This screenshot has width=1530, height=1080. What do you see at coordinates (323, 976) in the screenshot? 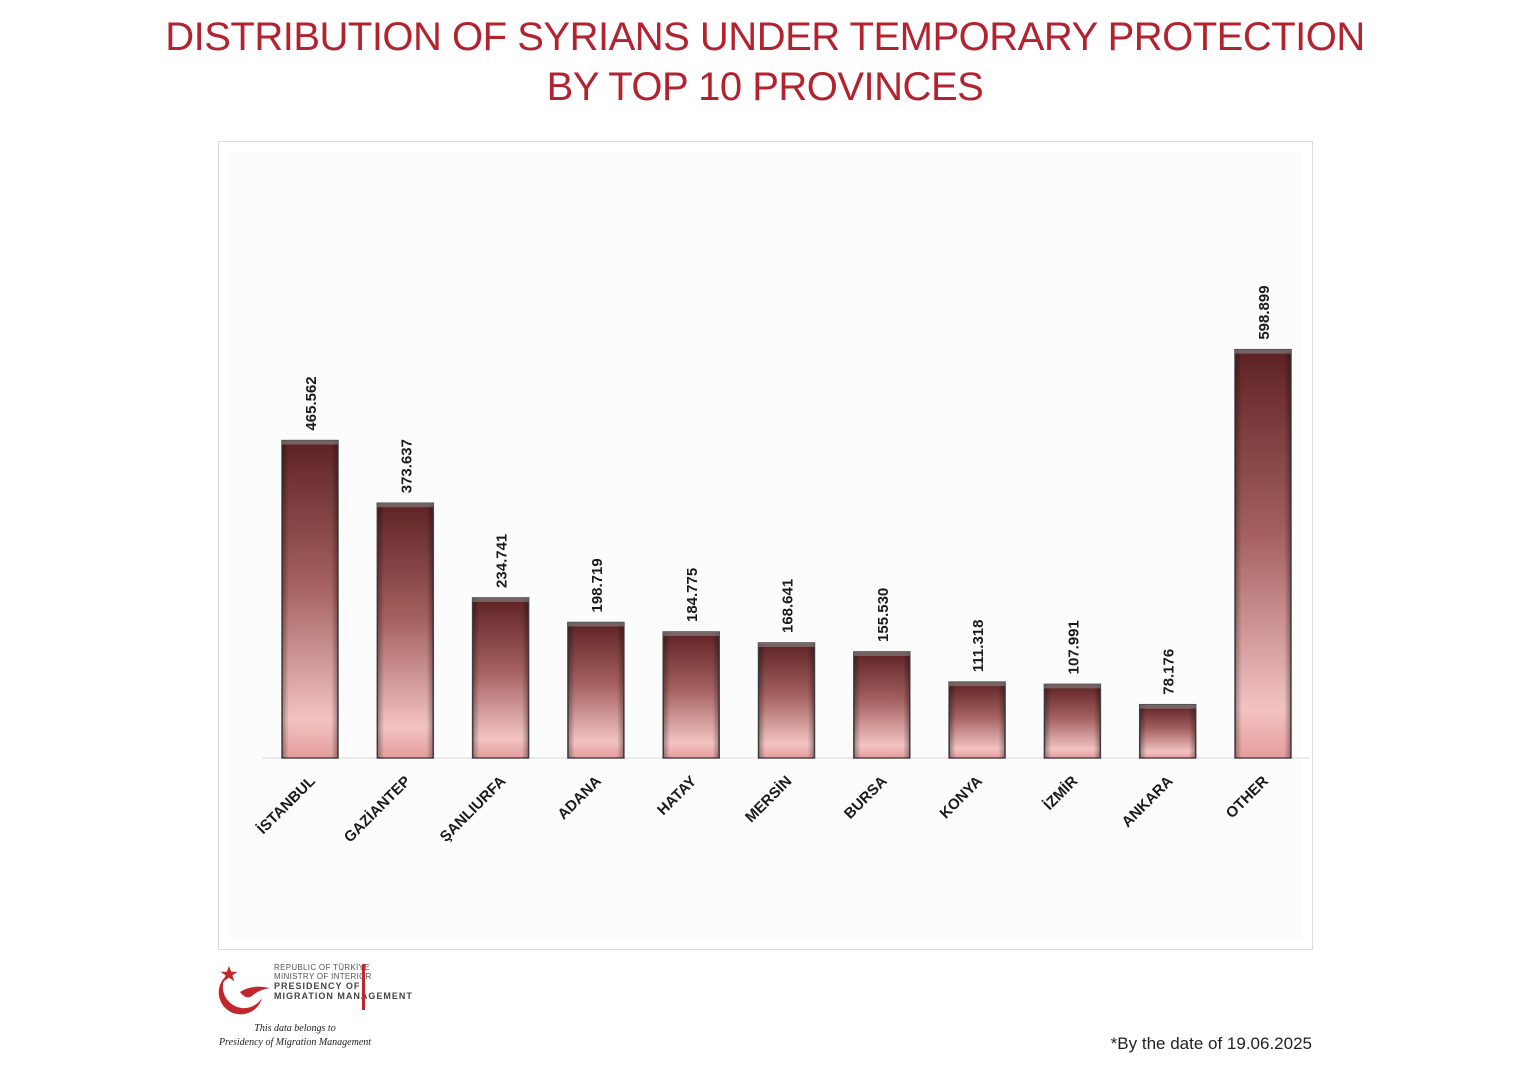
I see `logo-line-ministry: MINISTRY OF INTERIOR` at bounding box center [323, 976].